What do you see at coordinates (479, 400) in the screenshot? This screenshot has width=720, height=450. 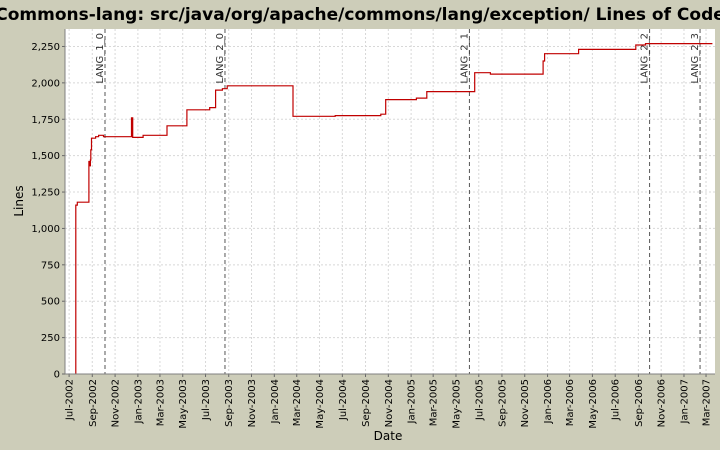 I see `x-tick-label: Jul-2005` at bounding box center [479, 400].